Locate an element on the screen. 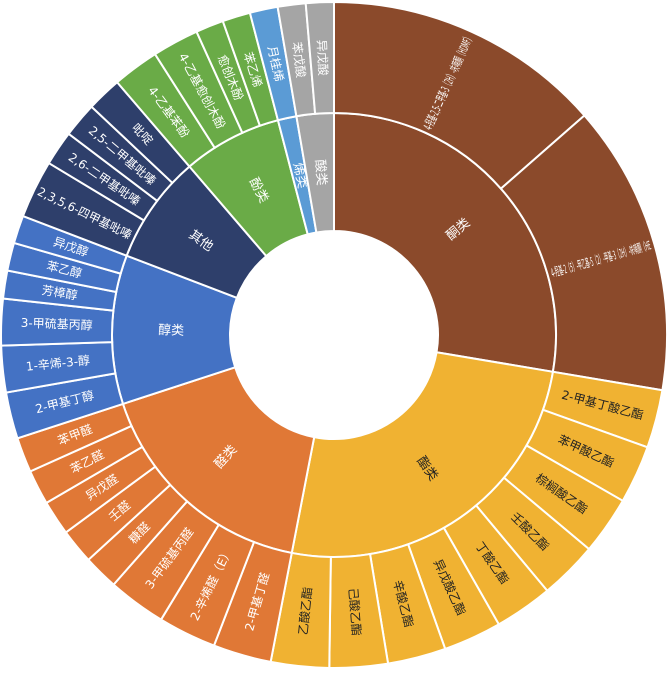  outer-label-3-1: 1-辛烯-3-醇 is located at coordinates (57, 363).